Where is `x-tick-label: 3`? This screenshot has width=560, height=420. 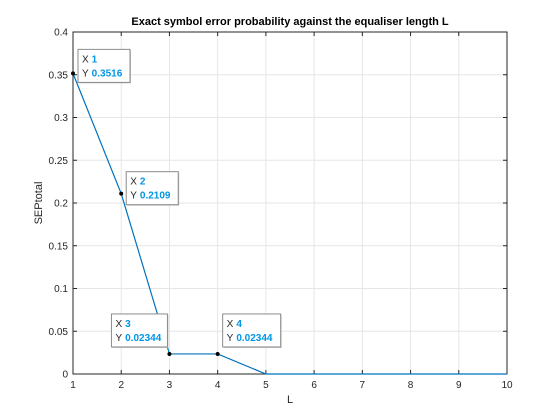
x-tick-label: 3 is located at coordinates (170, 385).